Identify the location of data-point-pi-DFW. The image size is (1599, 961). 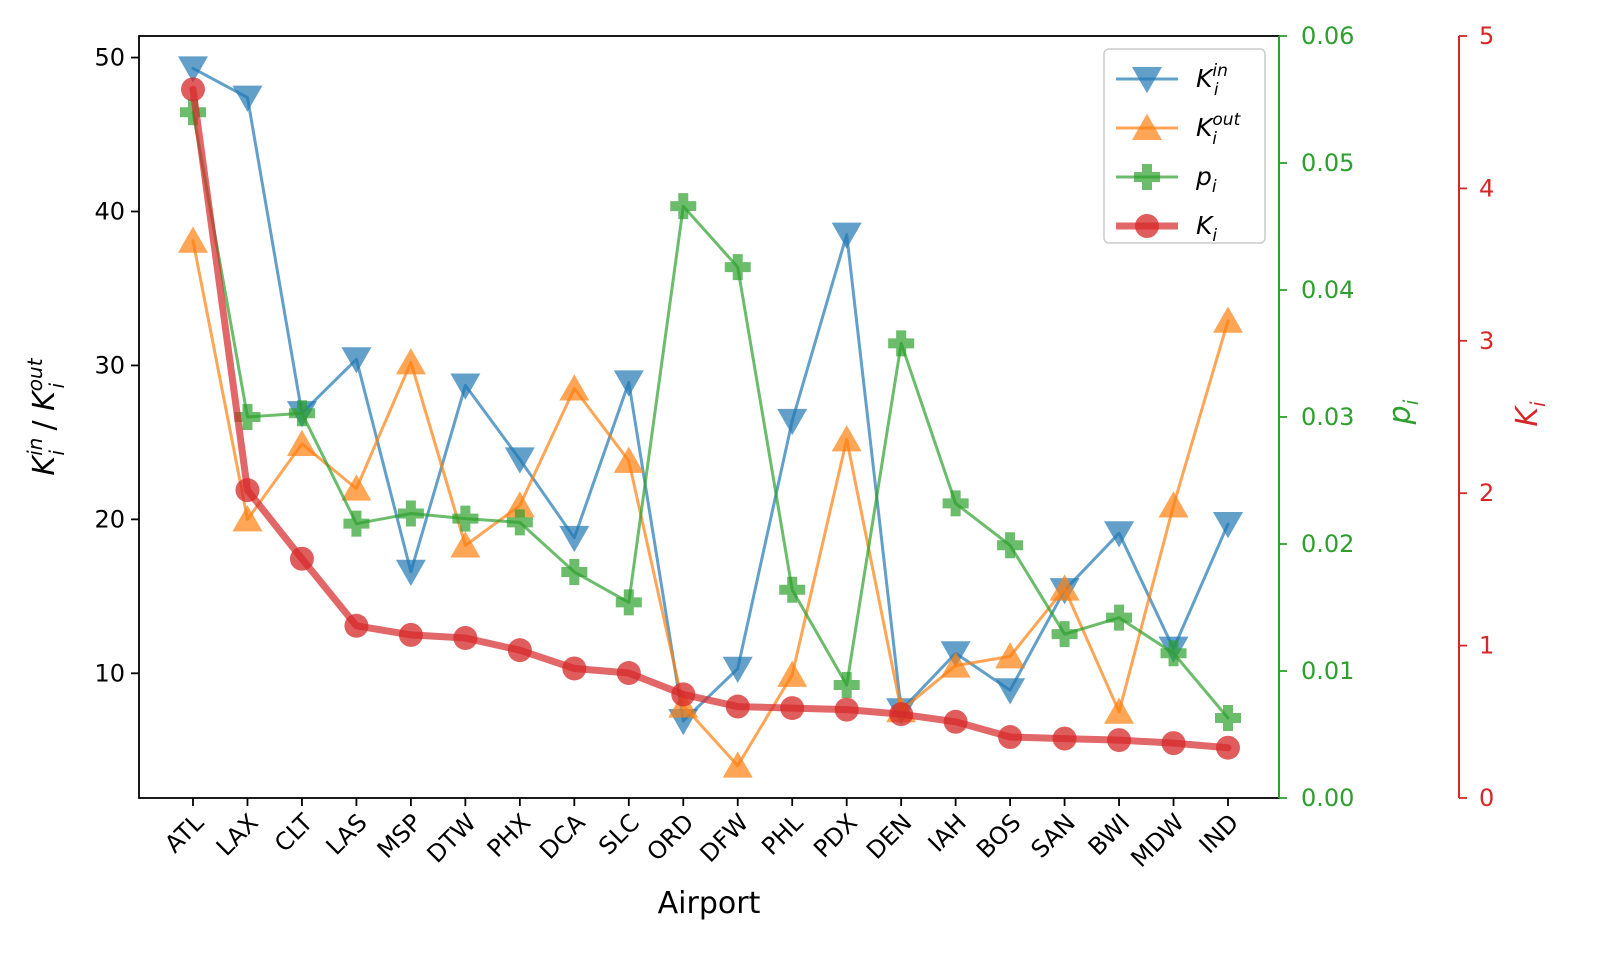
(737, 267).